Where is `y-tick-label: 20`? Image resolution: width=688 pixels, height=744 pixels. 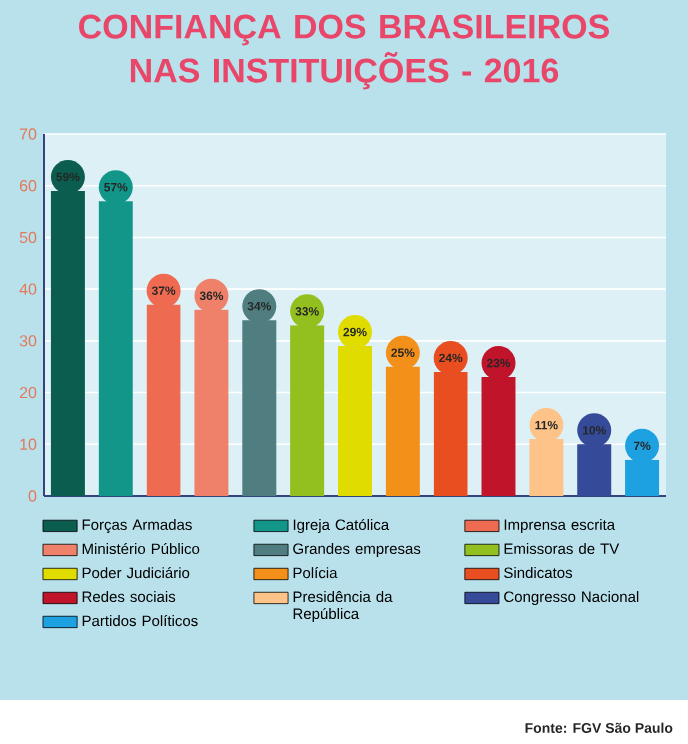 y-tick-label: 20 is located at coordinates (28, 392).